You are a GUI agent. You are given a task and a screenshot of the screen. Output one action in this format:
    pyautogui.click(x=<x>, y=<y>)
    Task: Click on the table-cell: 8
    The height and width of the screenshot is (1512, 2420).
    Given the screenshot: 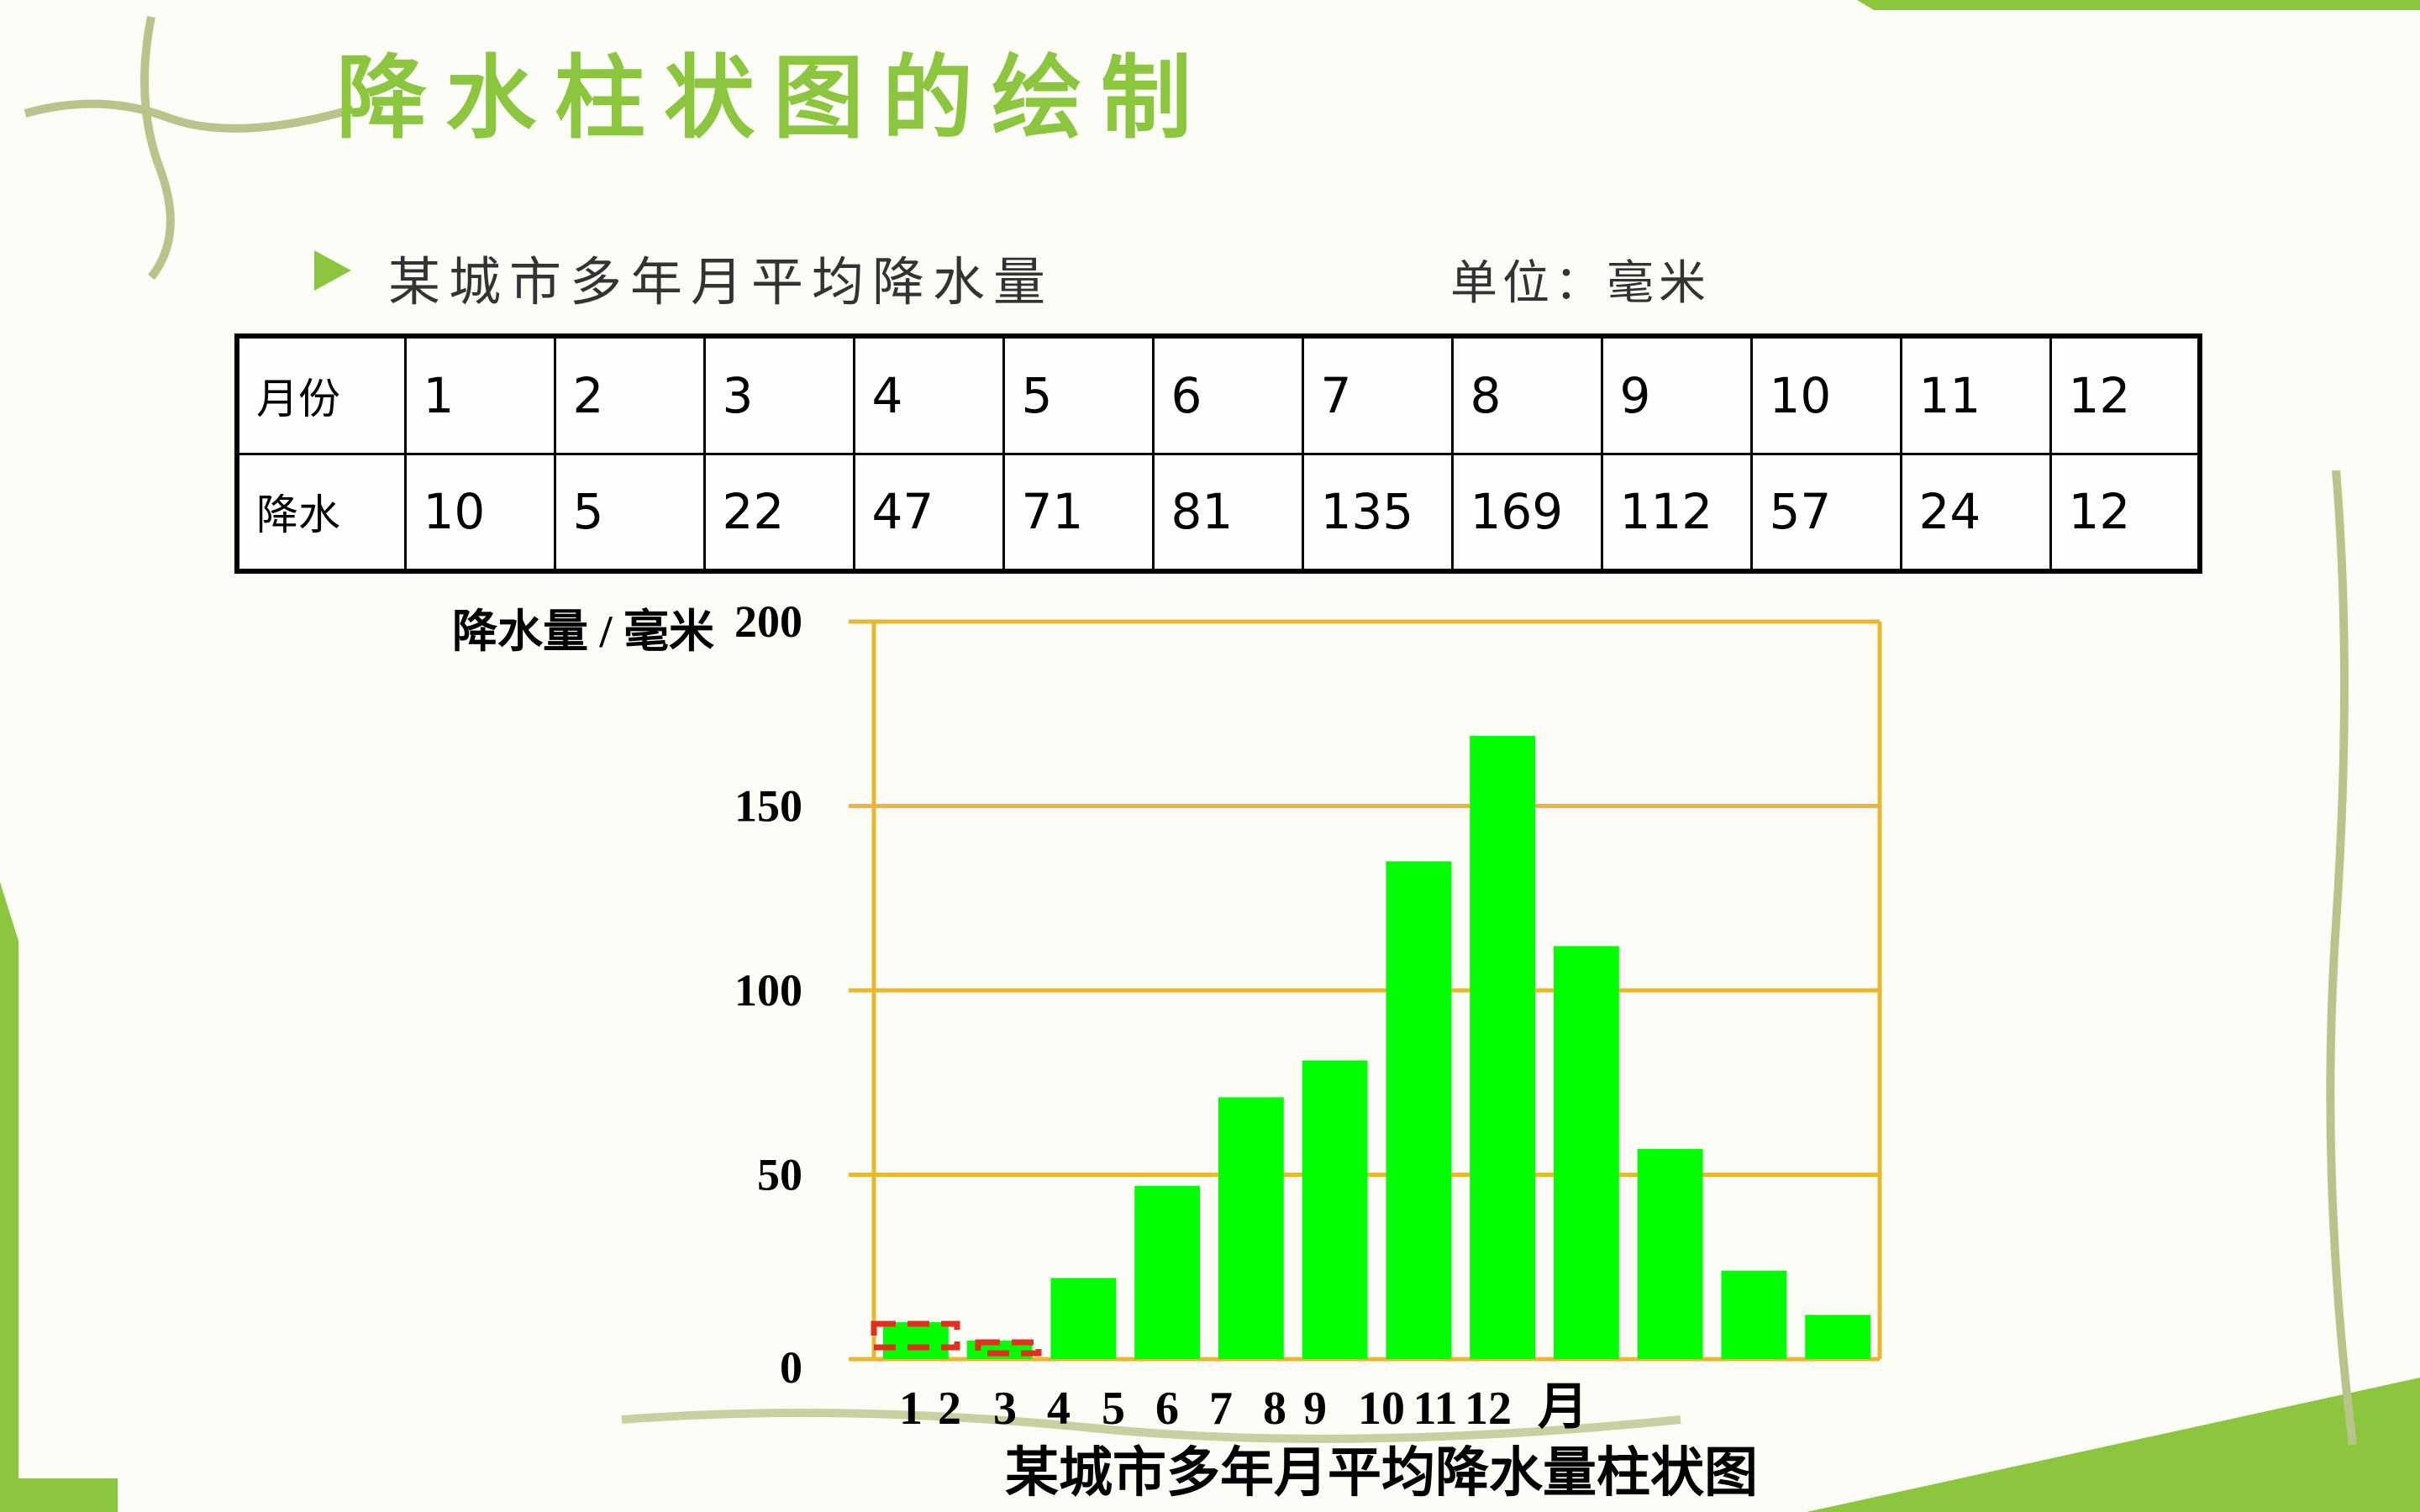 What is the action you would take?
    pyautogui.click(x=1527, y=394)
    